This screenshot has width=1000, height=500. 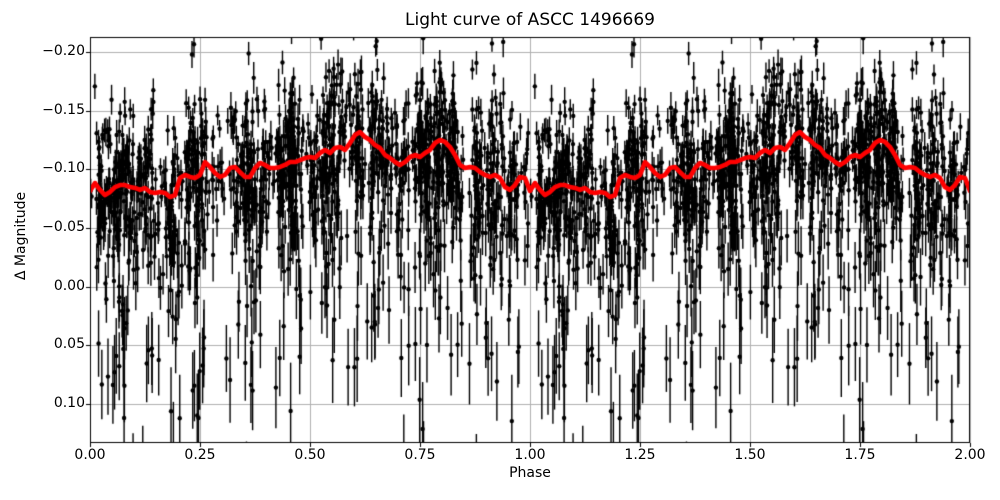 What do you see at coordinates (750, 455) in the screenshot?
I see `x-tick-label: 1.50` at bounding box center [750, 455].